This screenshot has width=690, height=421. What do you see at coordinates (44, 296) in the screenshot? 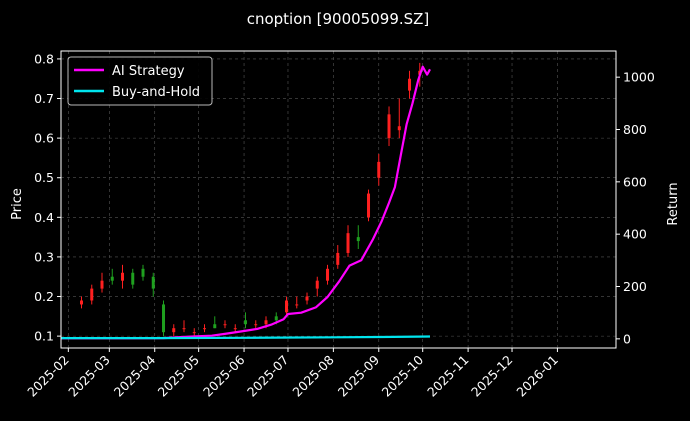
I see `y-left-tick-label: 0.2` at bounding box center [44, 296].